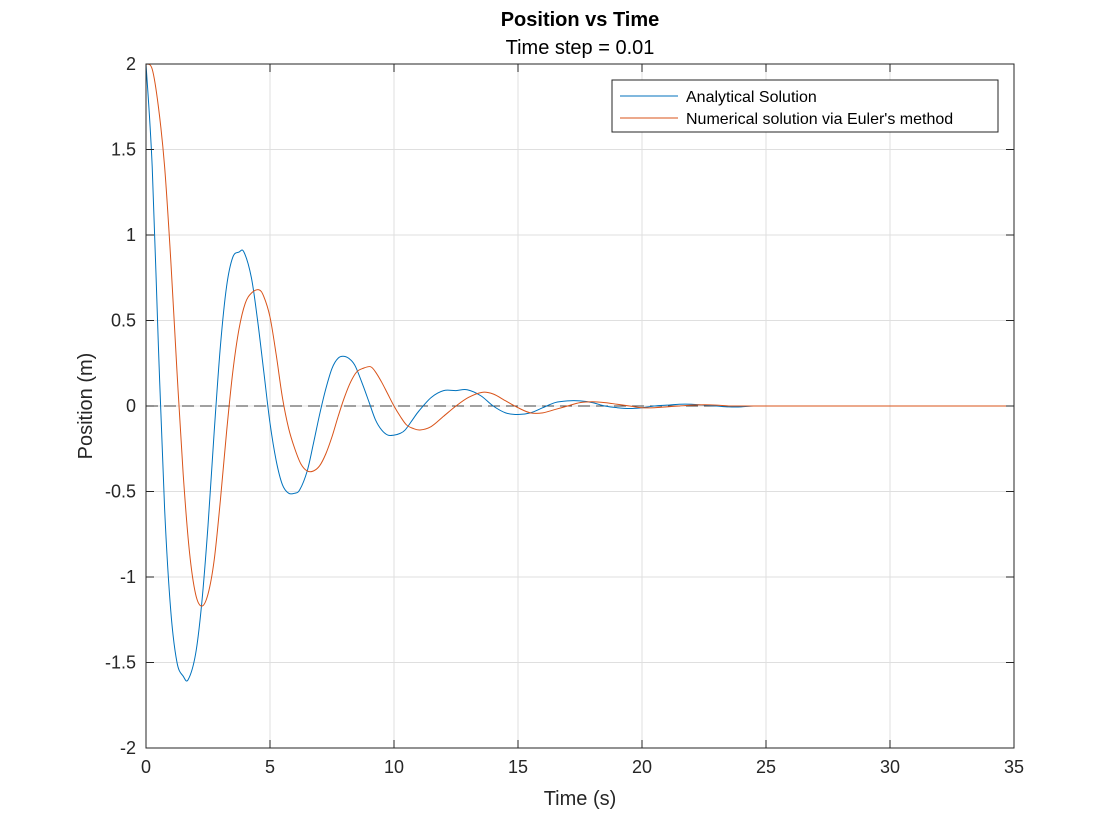 This screenshot has width=1120, height=840. Describe the element at coordinates (580, 799) in the screenshot. I see `x-axis-label: Time (s)` at that location.